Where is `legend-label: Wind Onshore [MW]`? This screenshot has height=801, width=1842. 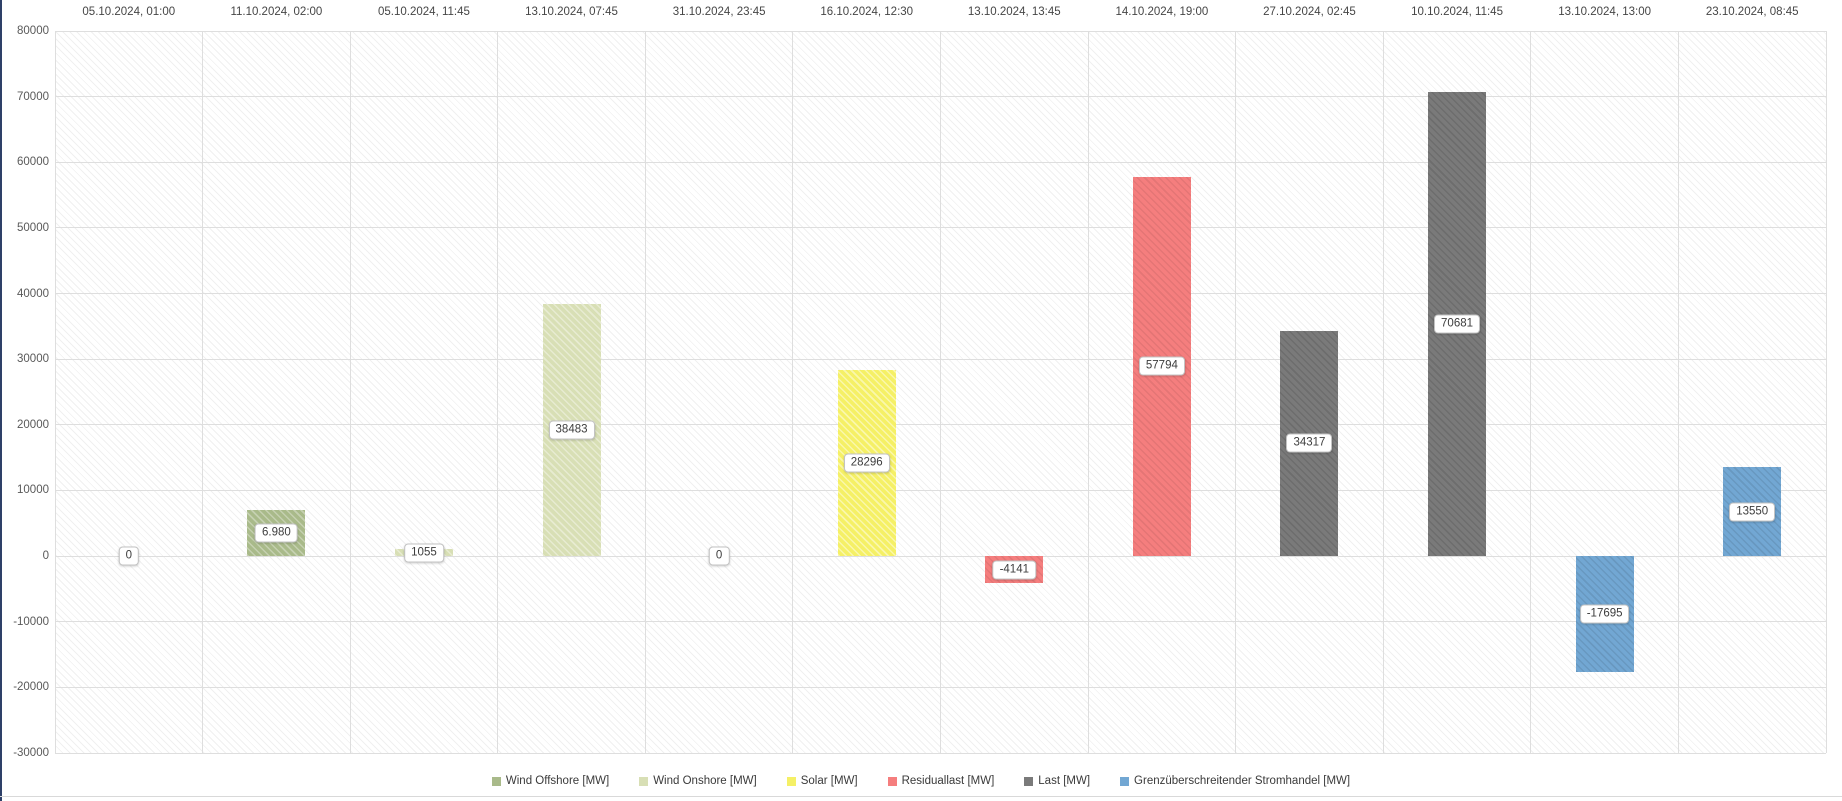 legend-label: Wind Onshore [MW] is located at coordinates (705, 781).